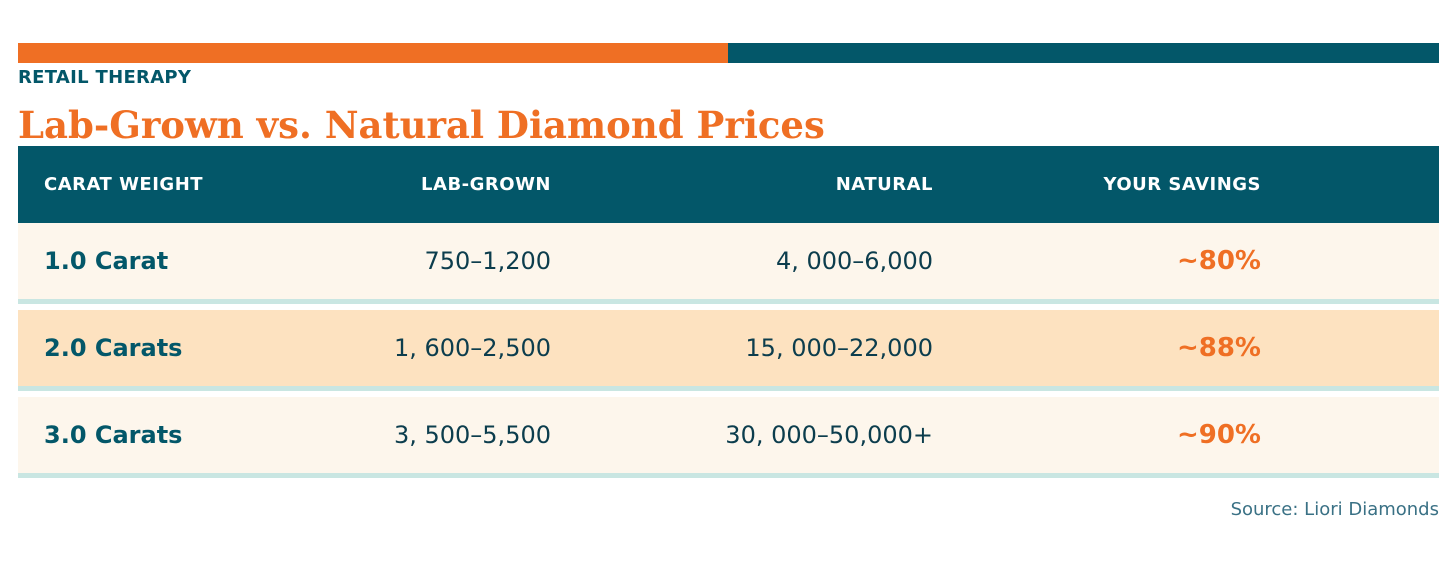 The height and width of the screenshot is (568, 1456). What do you see at coordinates (373, 53) in the screenshot?
I see `accent-bar-orange` at bounding box center [373, 53].